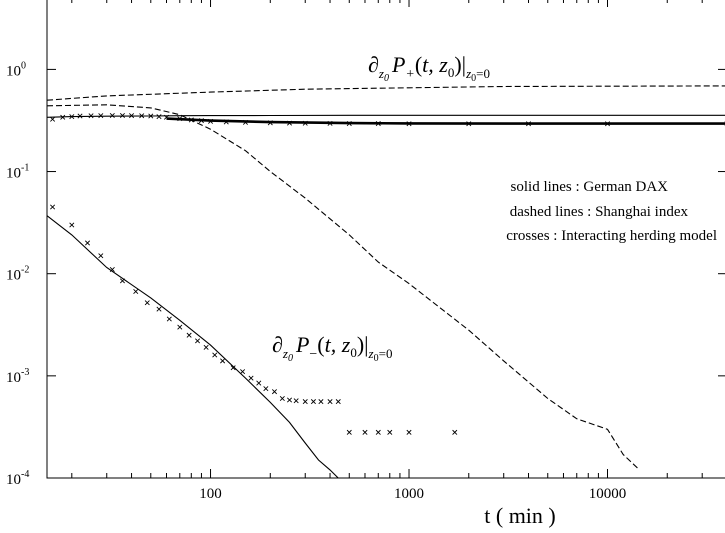  Describe the element at coordinates (409, 494) in the screenshot. I see `x-tick-label: 1000` at that location.